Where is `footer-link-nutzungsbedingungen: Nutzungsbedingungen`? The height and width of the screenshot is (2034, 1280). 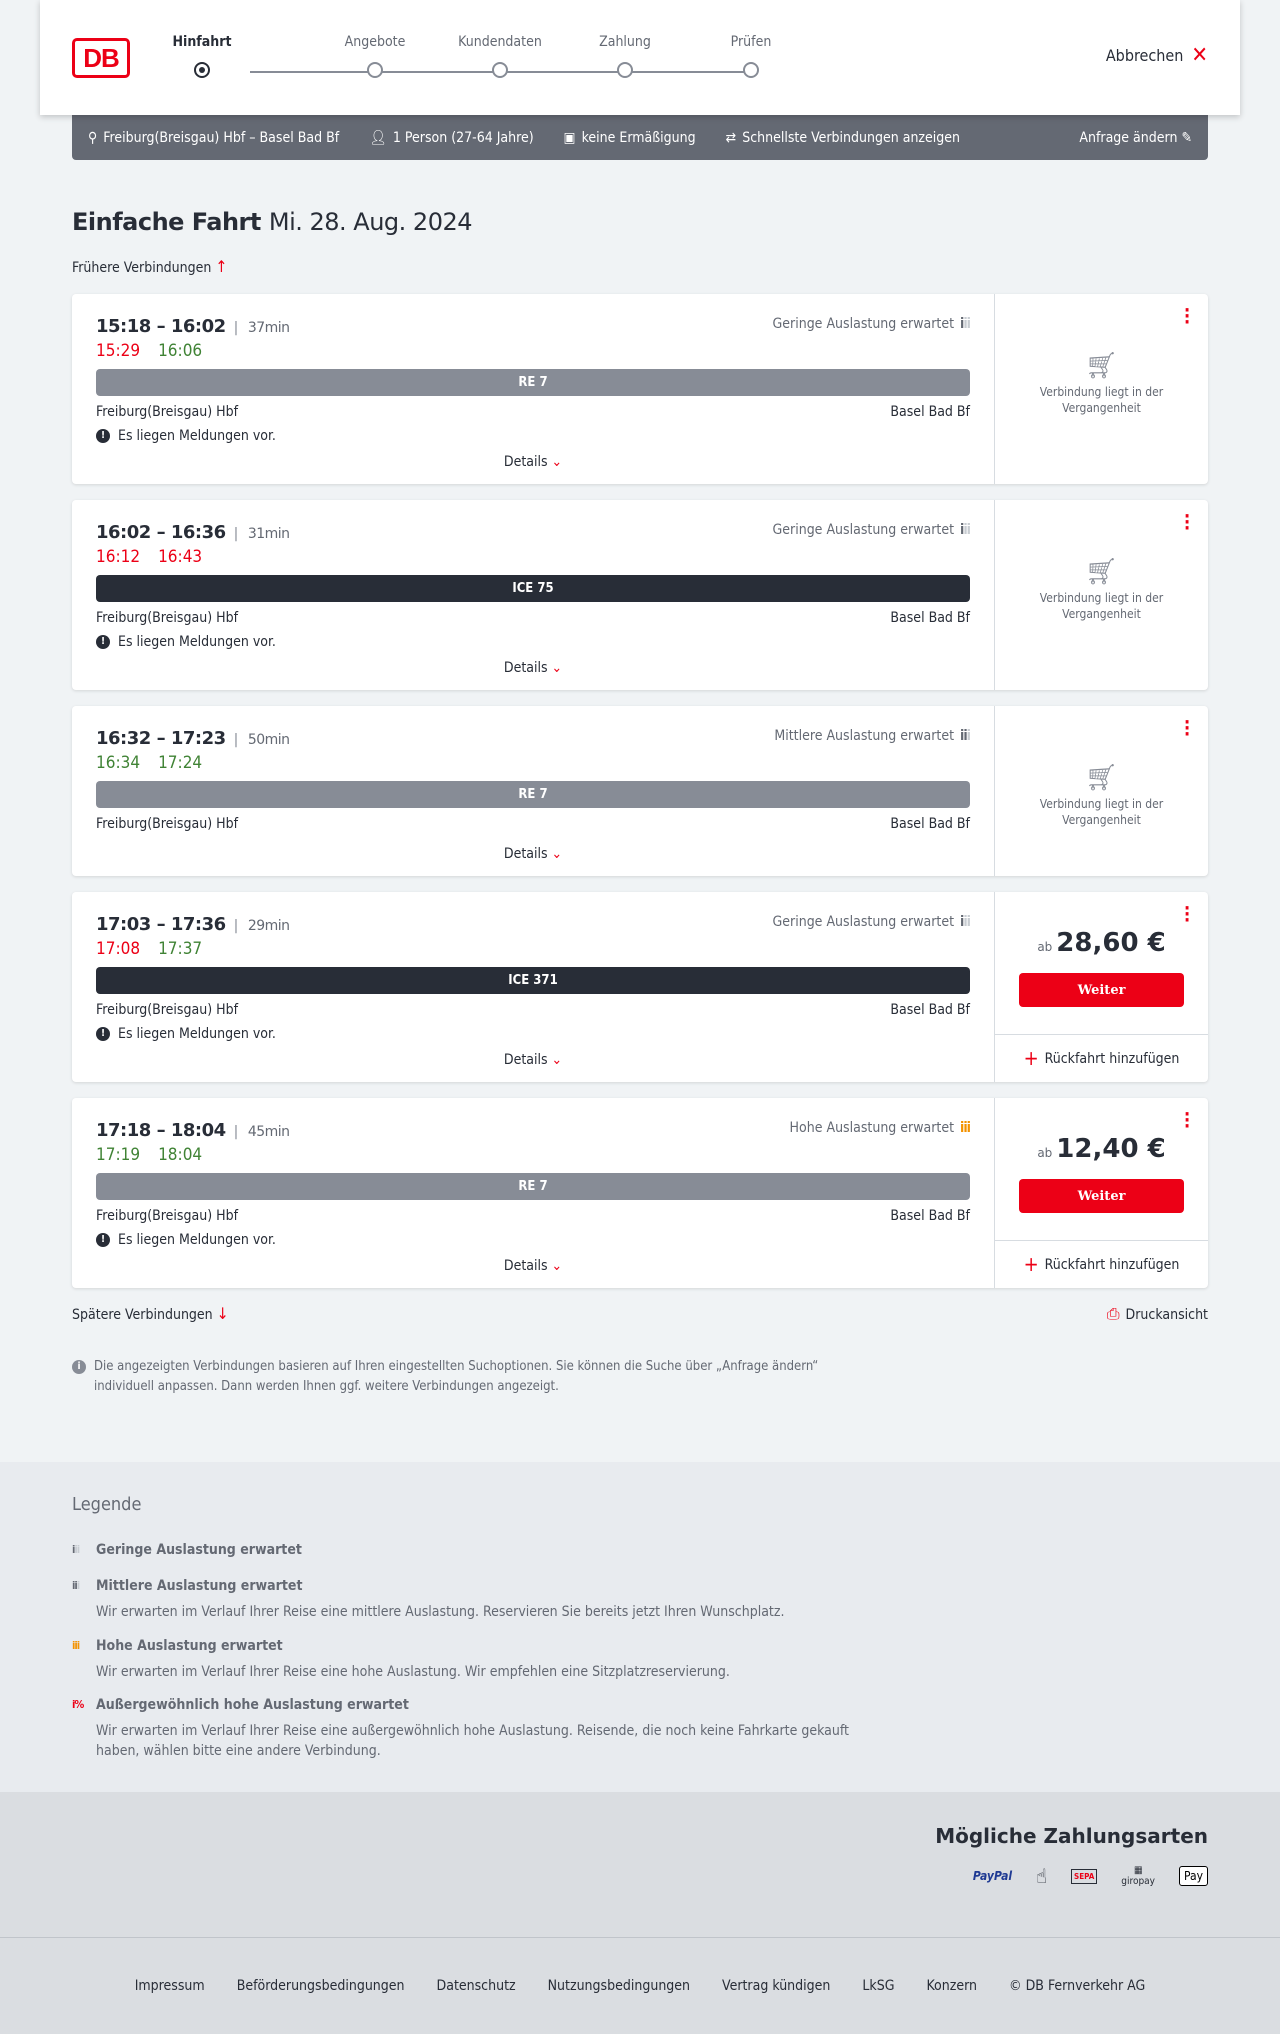
footer-link-nutzungsbedingungen: Nutzungsbedingungen is located at coordinates (619, 1986).